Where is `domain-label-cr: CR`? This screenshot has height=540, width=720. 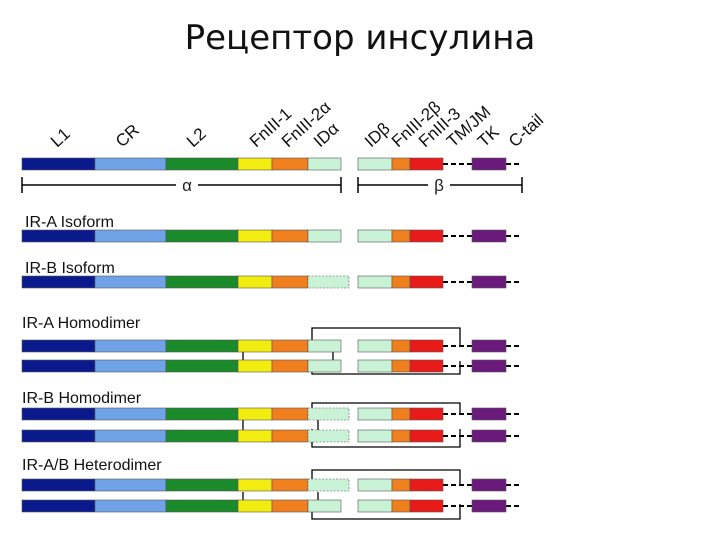 domain-label-cr: CR is located at coordinates (127, 135).